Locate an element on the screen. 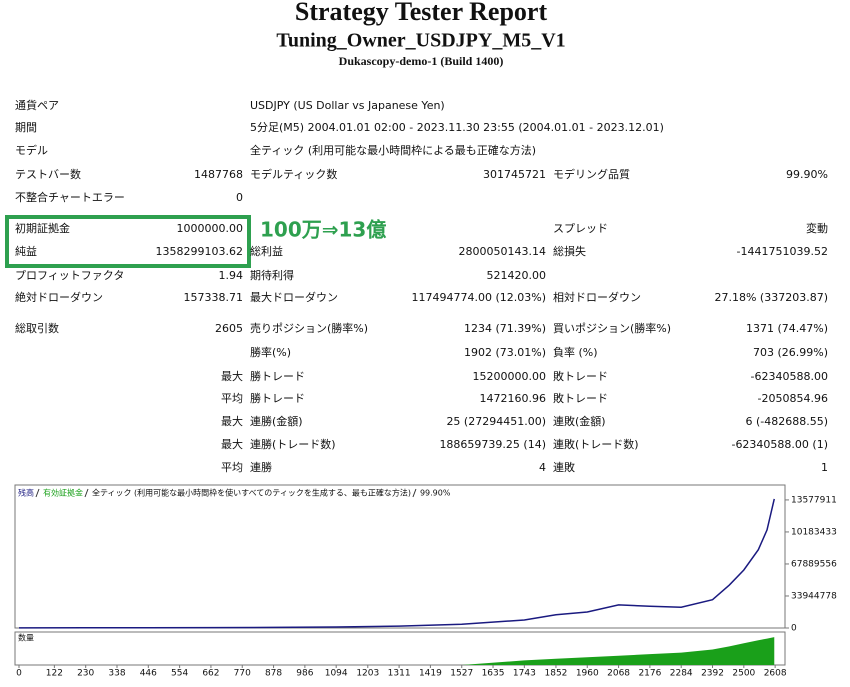  cell-label: 連敗(トレード数) is located at coordinates (596, 444).